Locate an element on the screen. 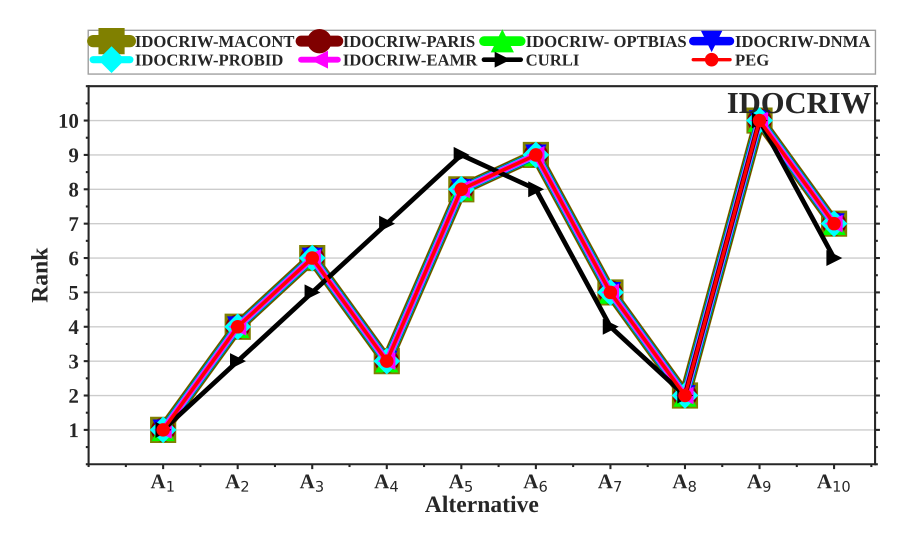  y-tick-label: 6 is located at coordinates (73, 258).